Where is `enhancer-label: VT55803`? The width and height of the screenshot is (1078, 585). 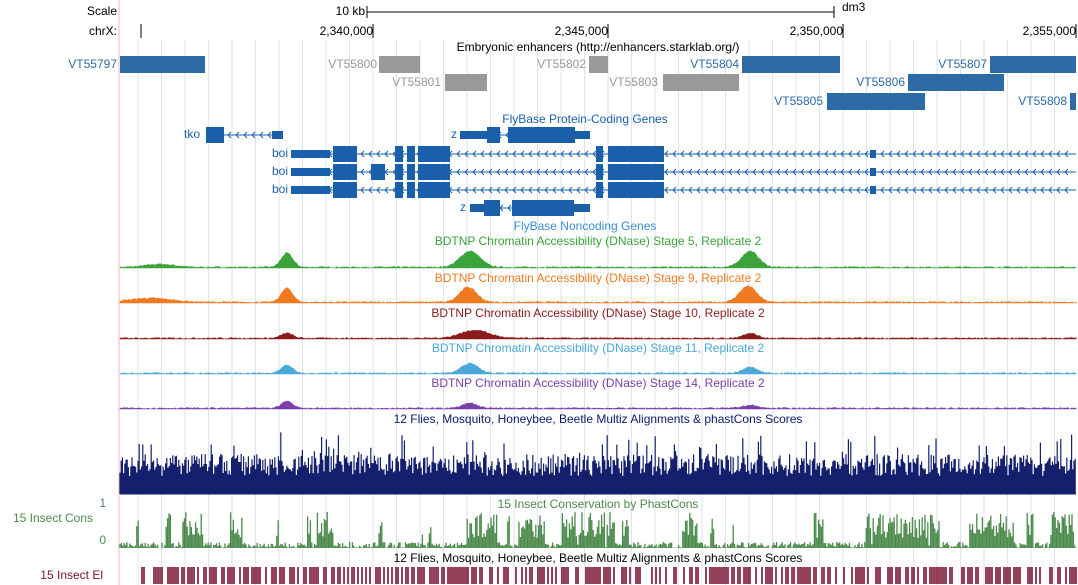 enhancer-label: VT55803 is located at coordinates (633, 82).